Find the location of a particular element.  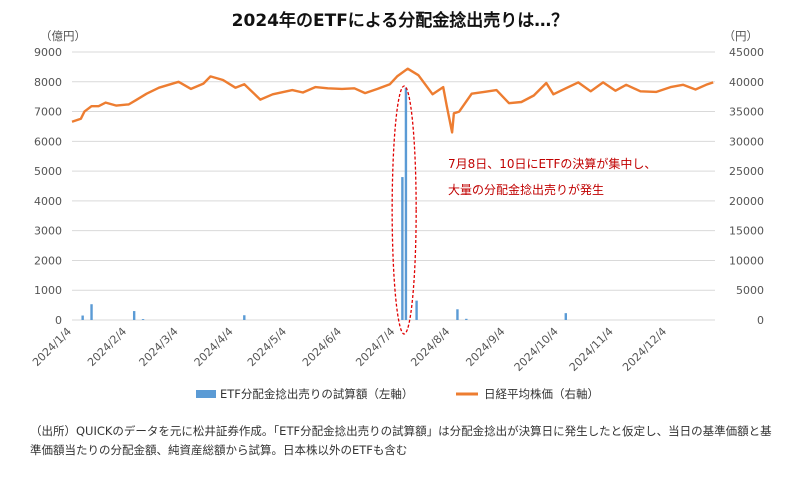

line-series is located at coordinates (392, 100).